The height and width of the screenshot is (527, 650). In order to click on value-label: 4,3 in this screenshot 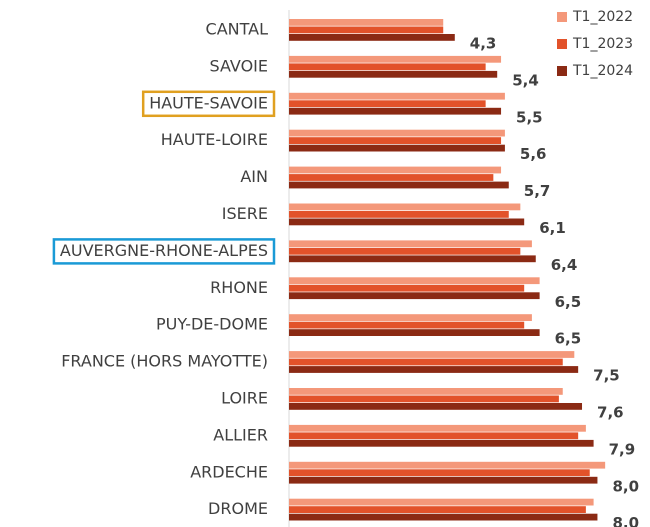, I will do `click(483, 44)`.